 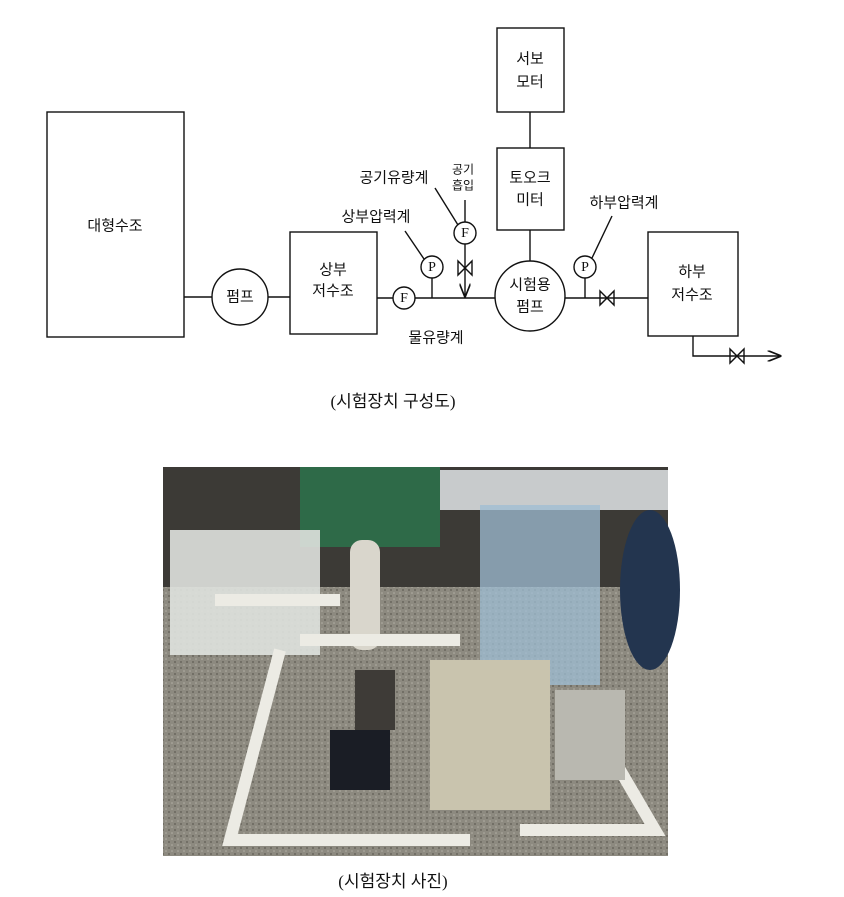 I want to click on photo-control-box, so click(x=490, y=735).